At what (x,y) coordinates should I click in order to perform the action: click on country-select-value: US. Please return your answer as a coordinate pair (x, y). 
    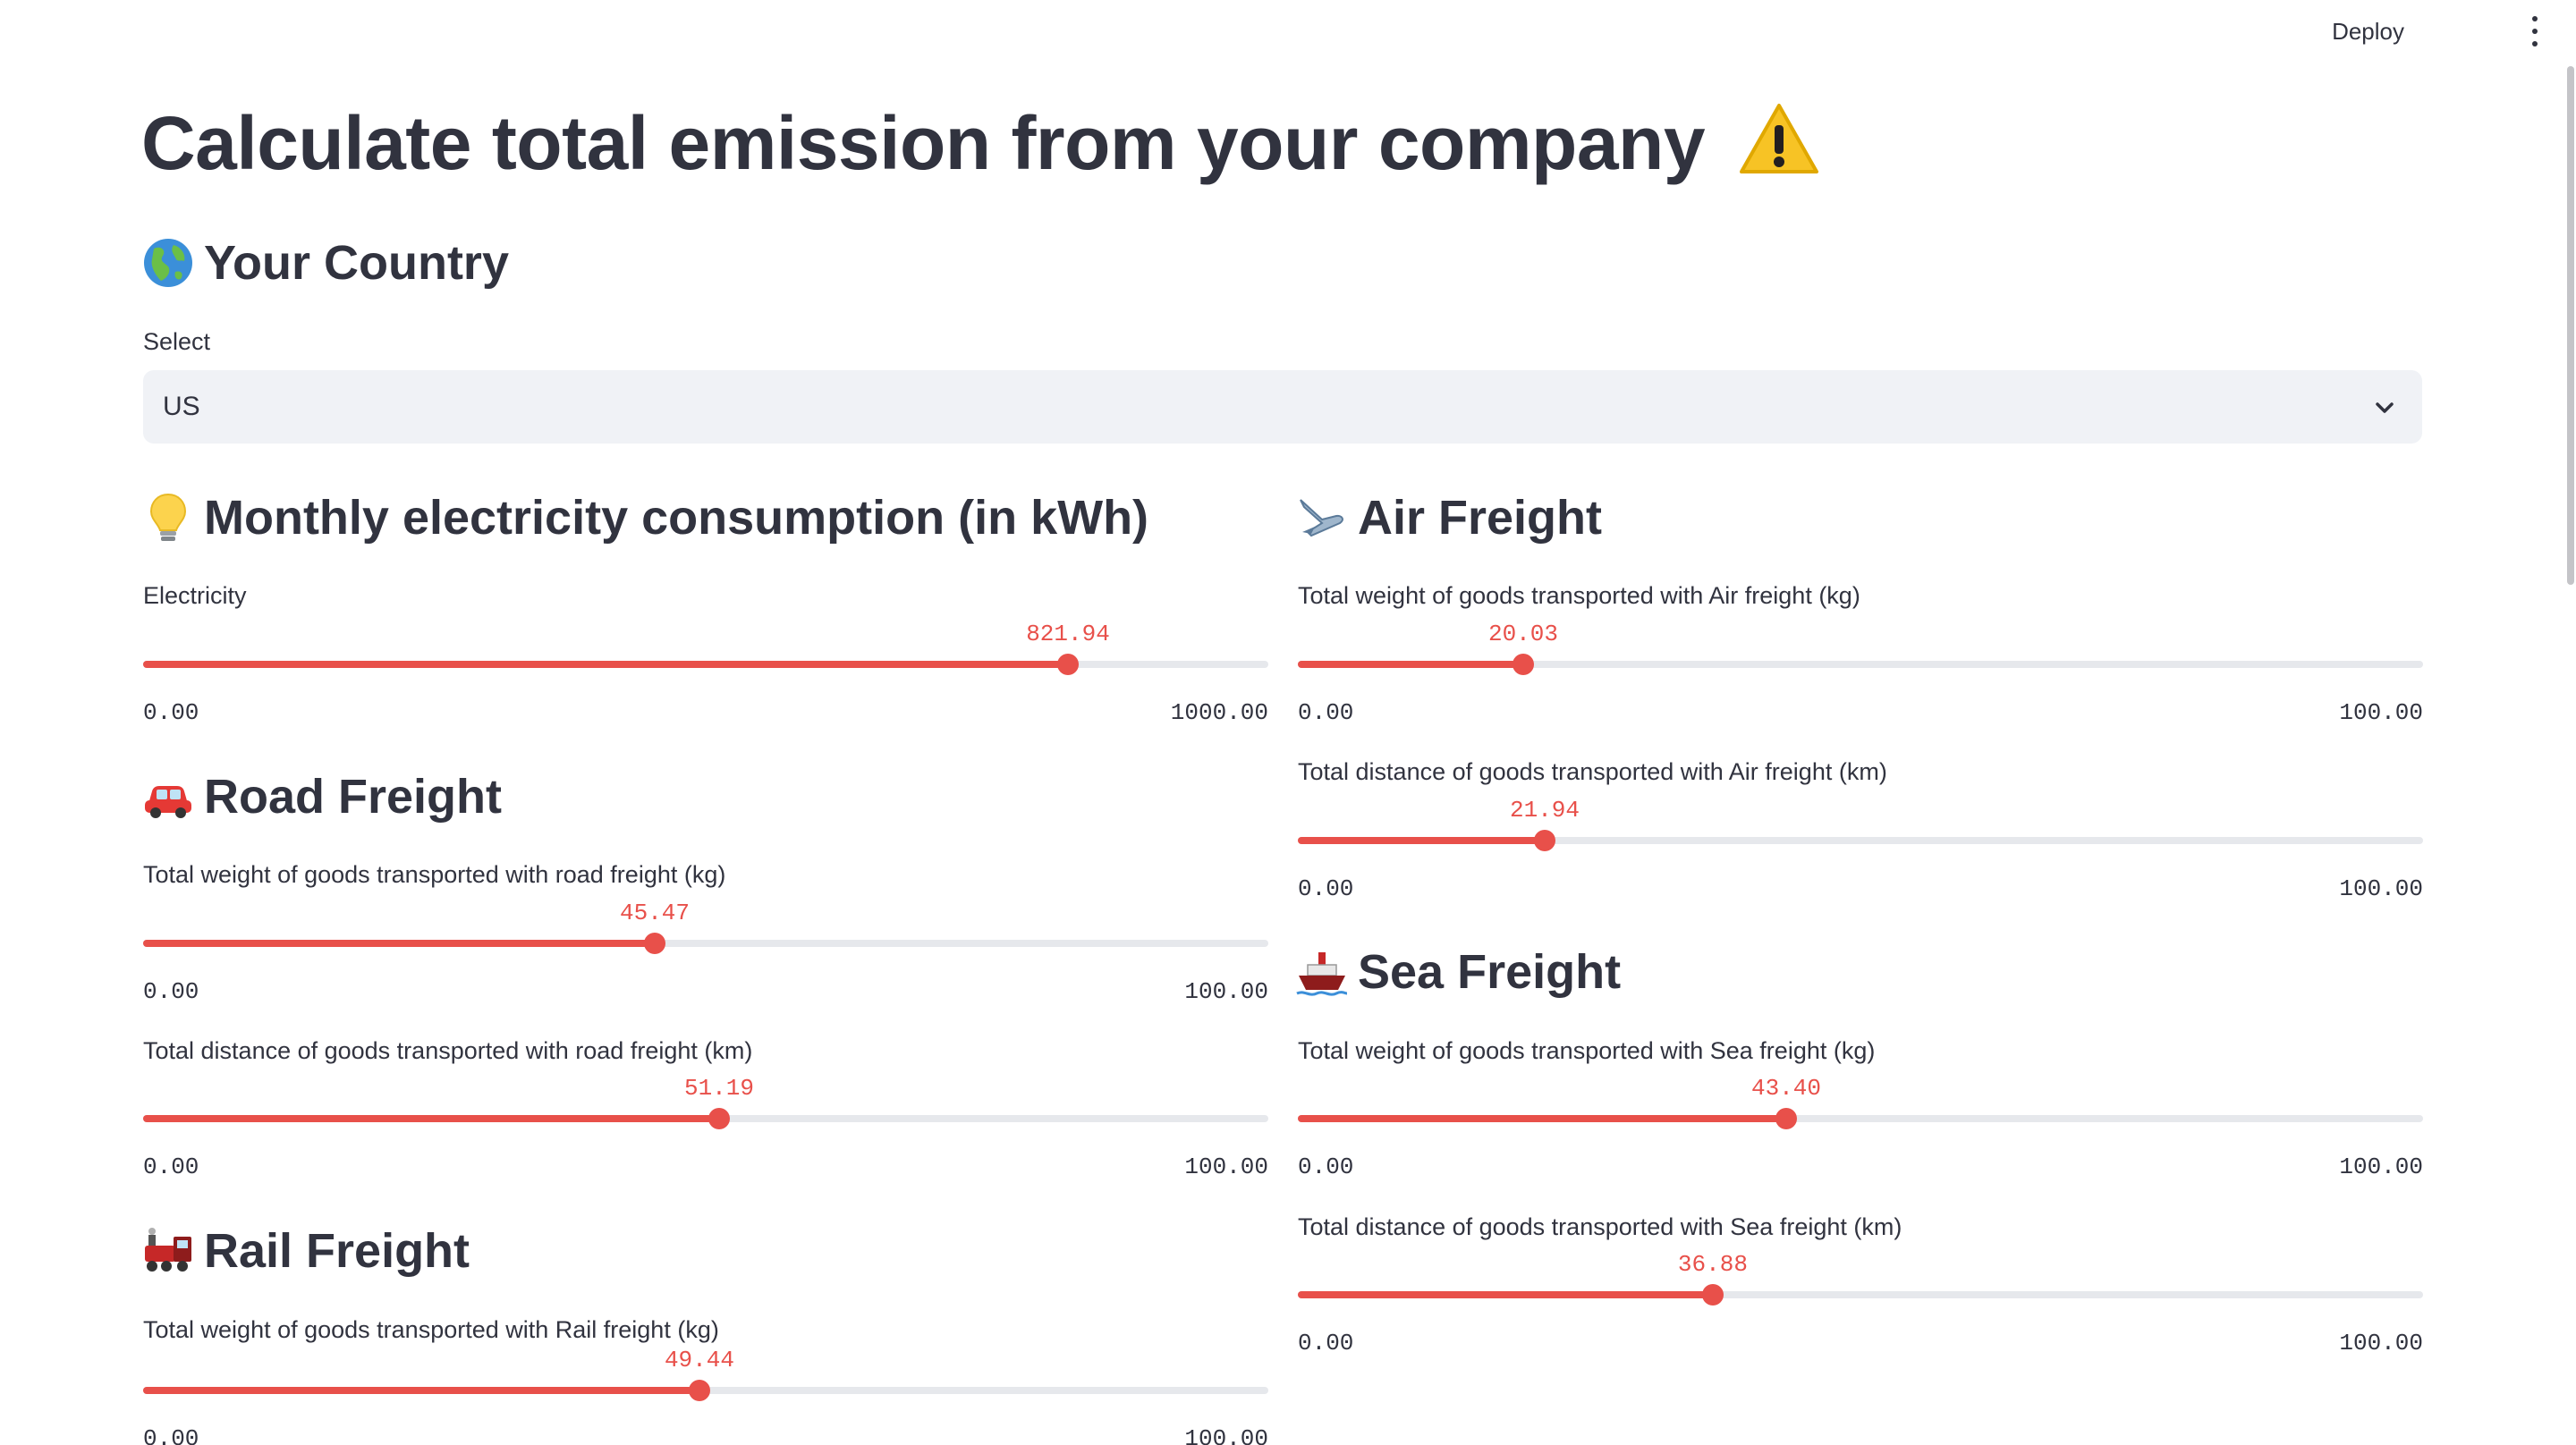
    Looking at the image, I should click on (181, 406).